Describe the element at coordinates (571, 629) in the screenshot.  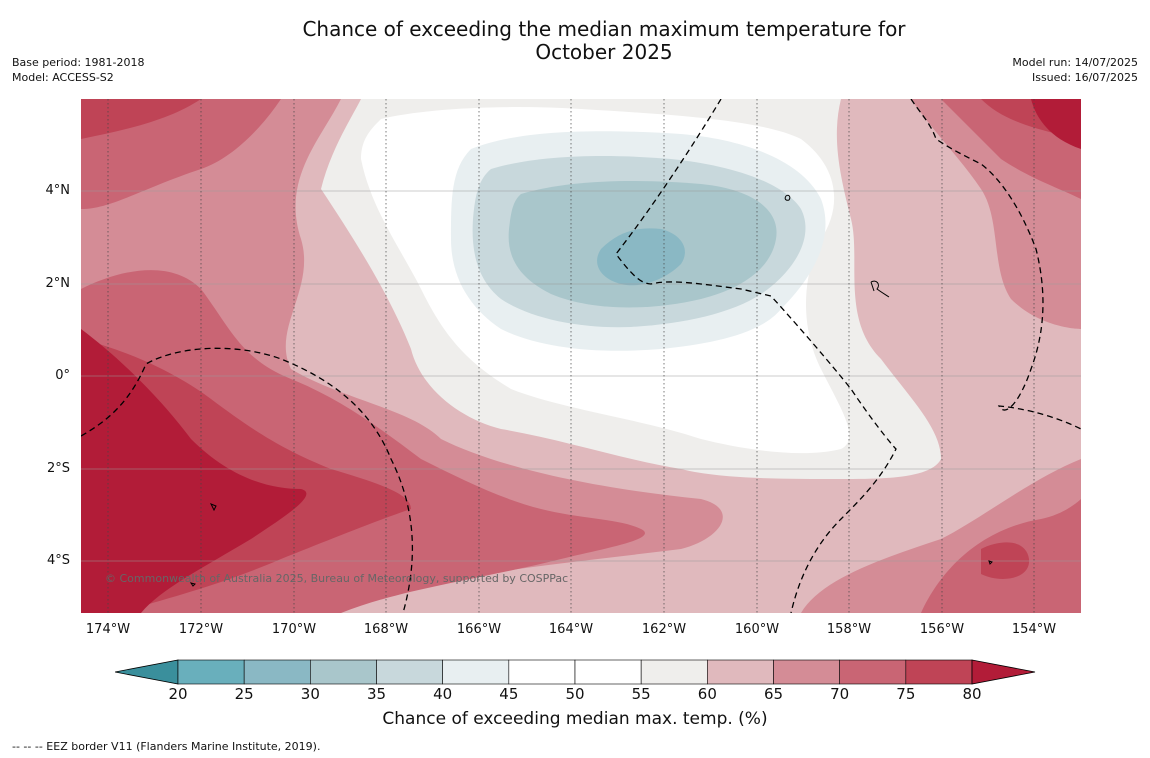
I see `lon-label-164w: 164°W` at that location.